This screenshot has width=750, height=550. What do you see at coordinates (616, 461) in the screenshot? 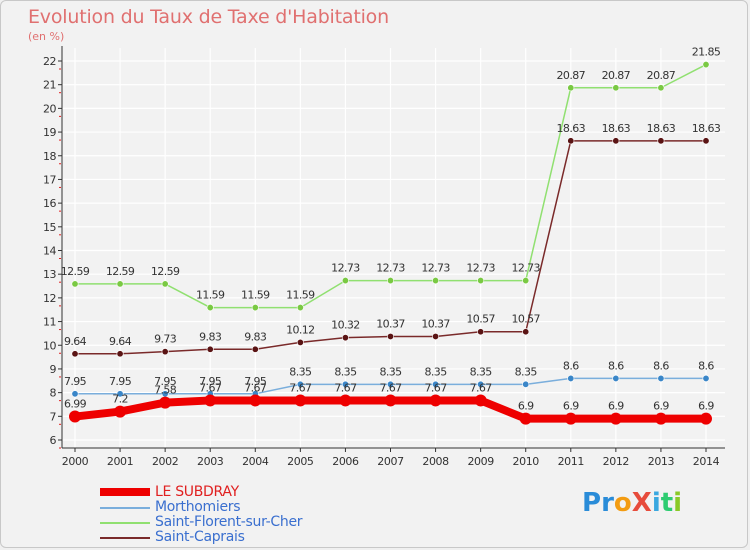
I see `x-tick-label: 2012` at bounding box center [616, 461].